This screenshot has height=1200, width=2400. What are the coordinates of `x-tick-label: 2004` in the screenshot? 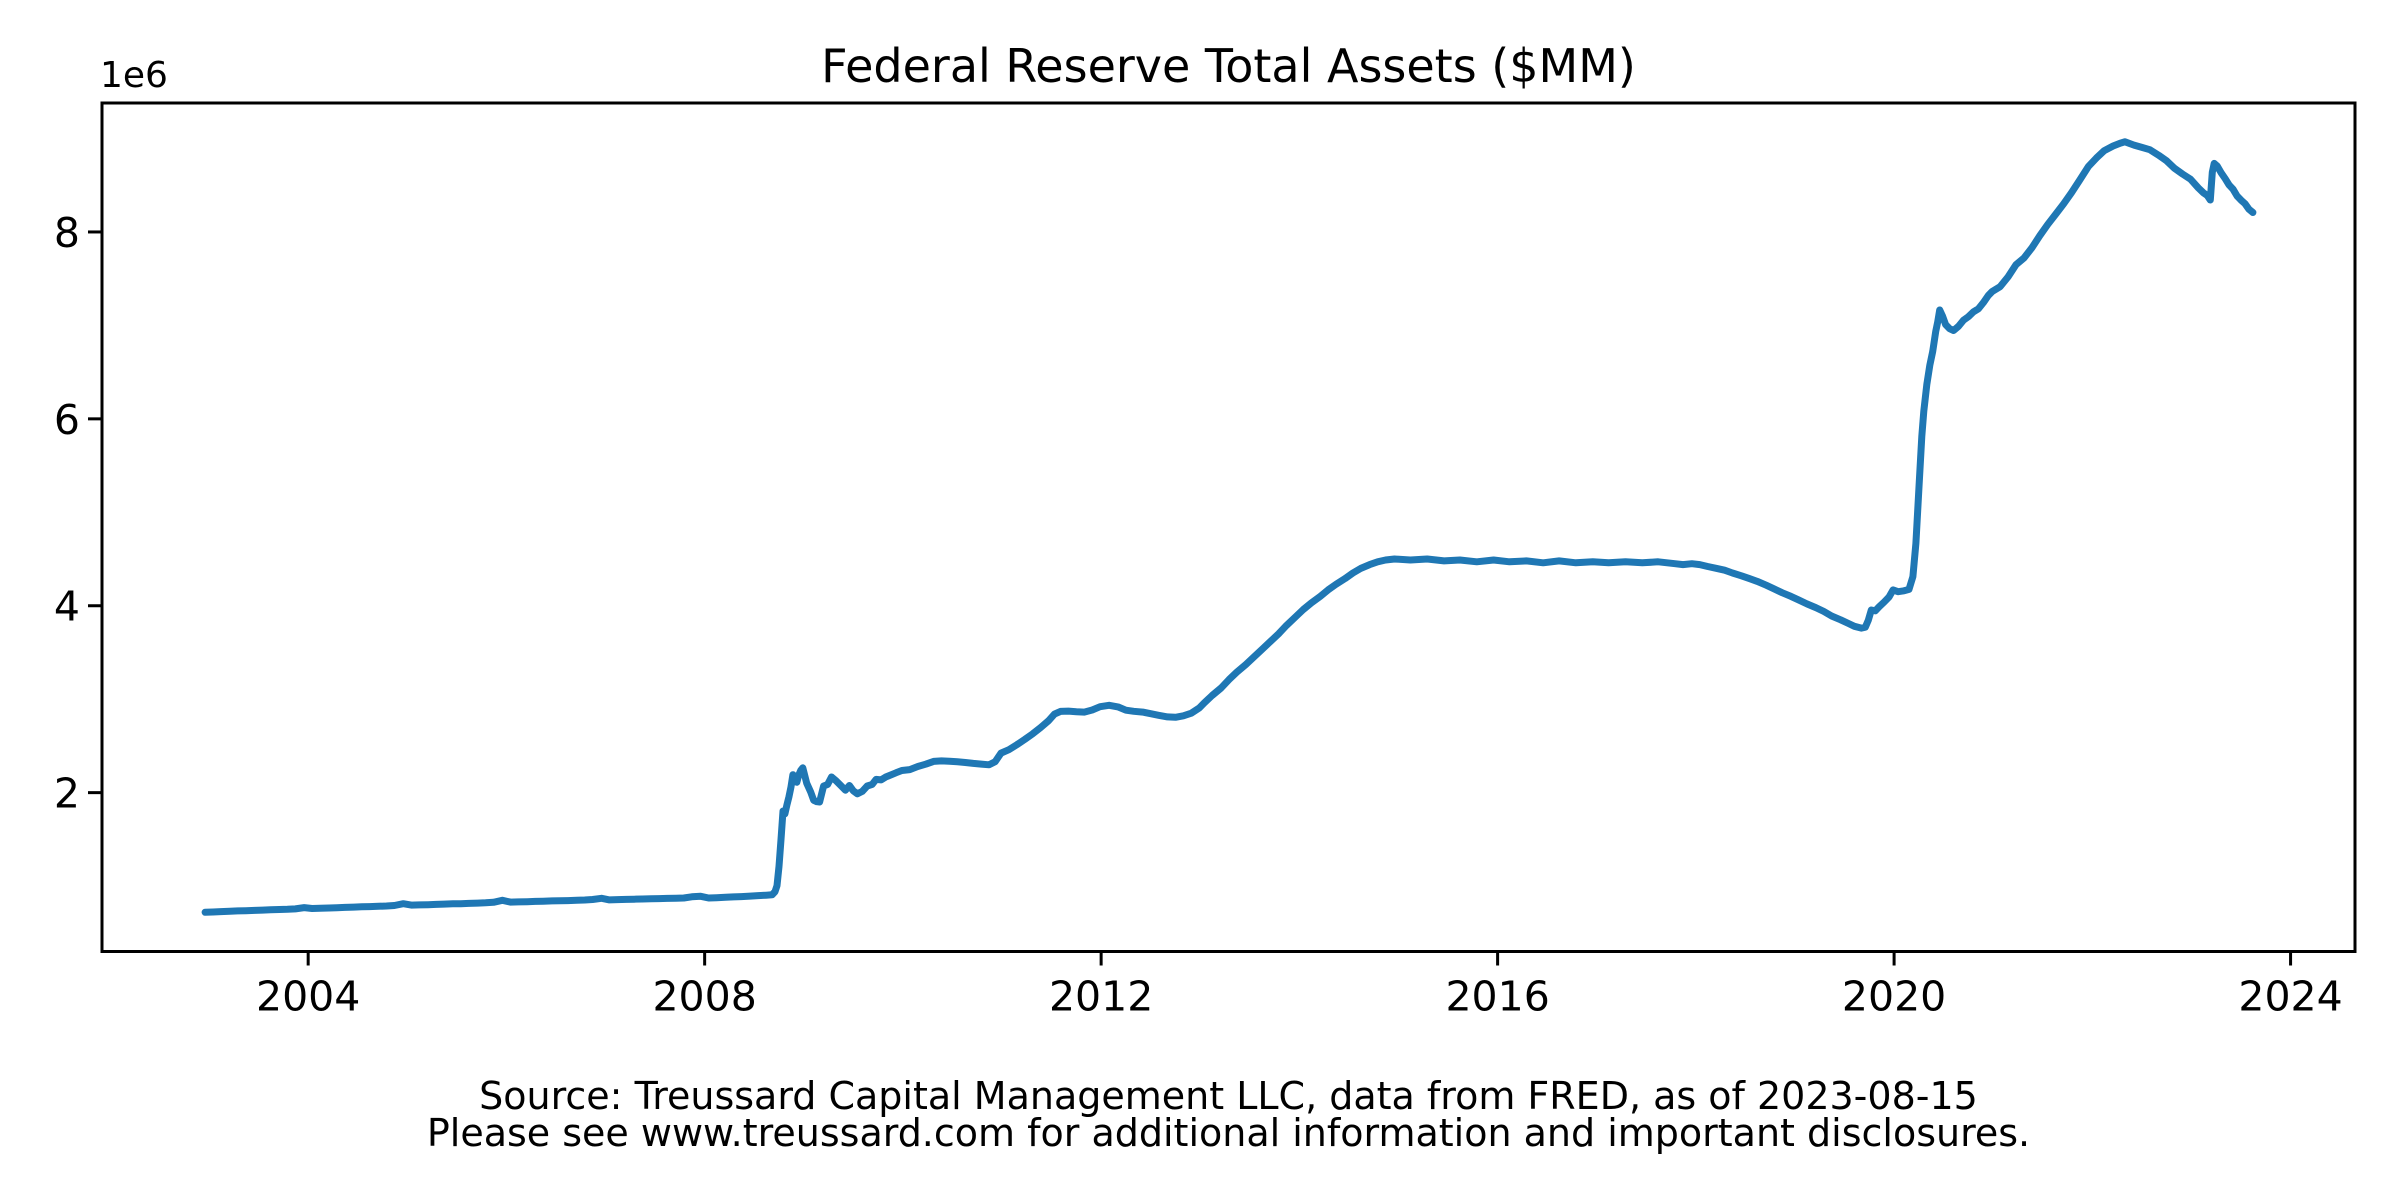 It's located at (308, 997).